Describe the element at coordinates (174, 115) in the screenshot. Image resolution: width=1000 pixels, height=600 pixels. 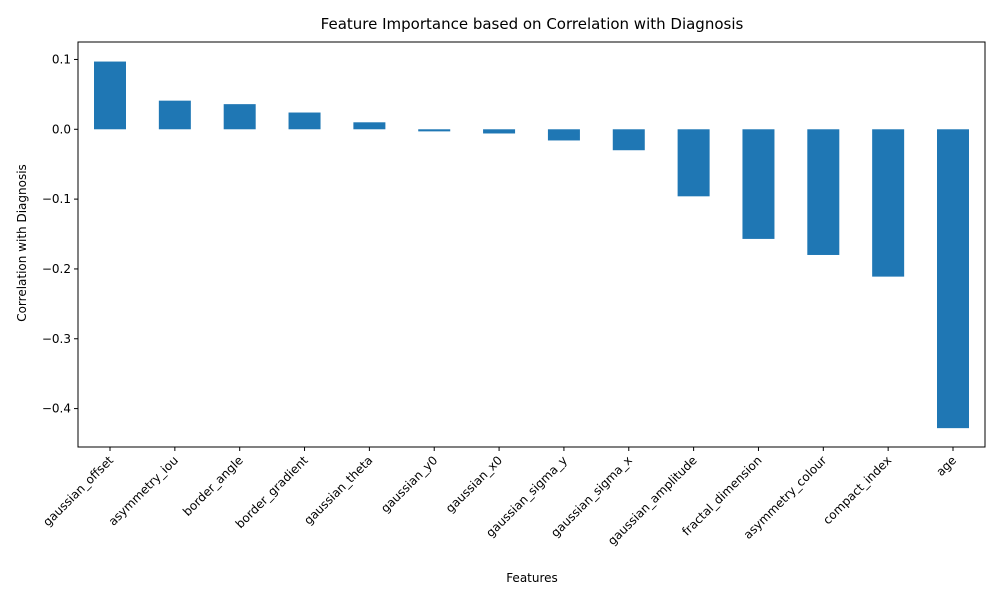
I see `bar-asymmetry-iou` at that location.